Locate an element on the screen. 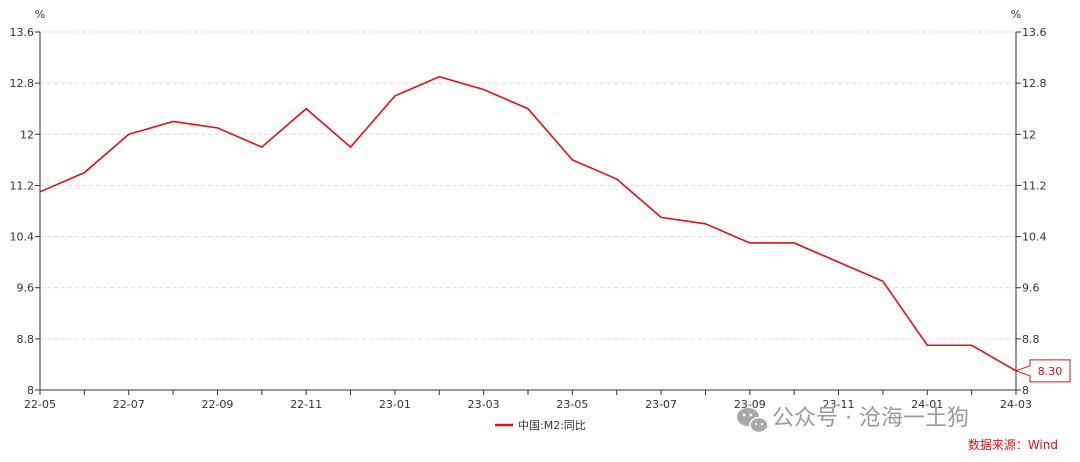  x-tick-label: 23-09 is located at coordinates (750, 404).